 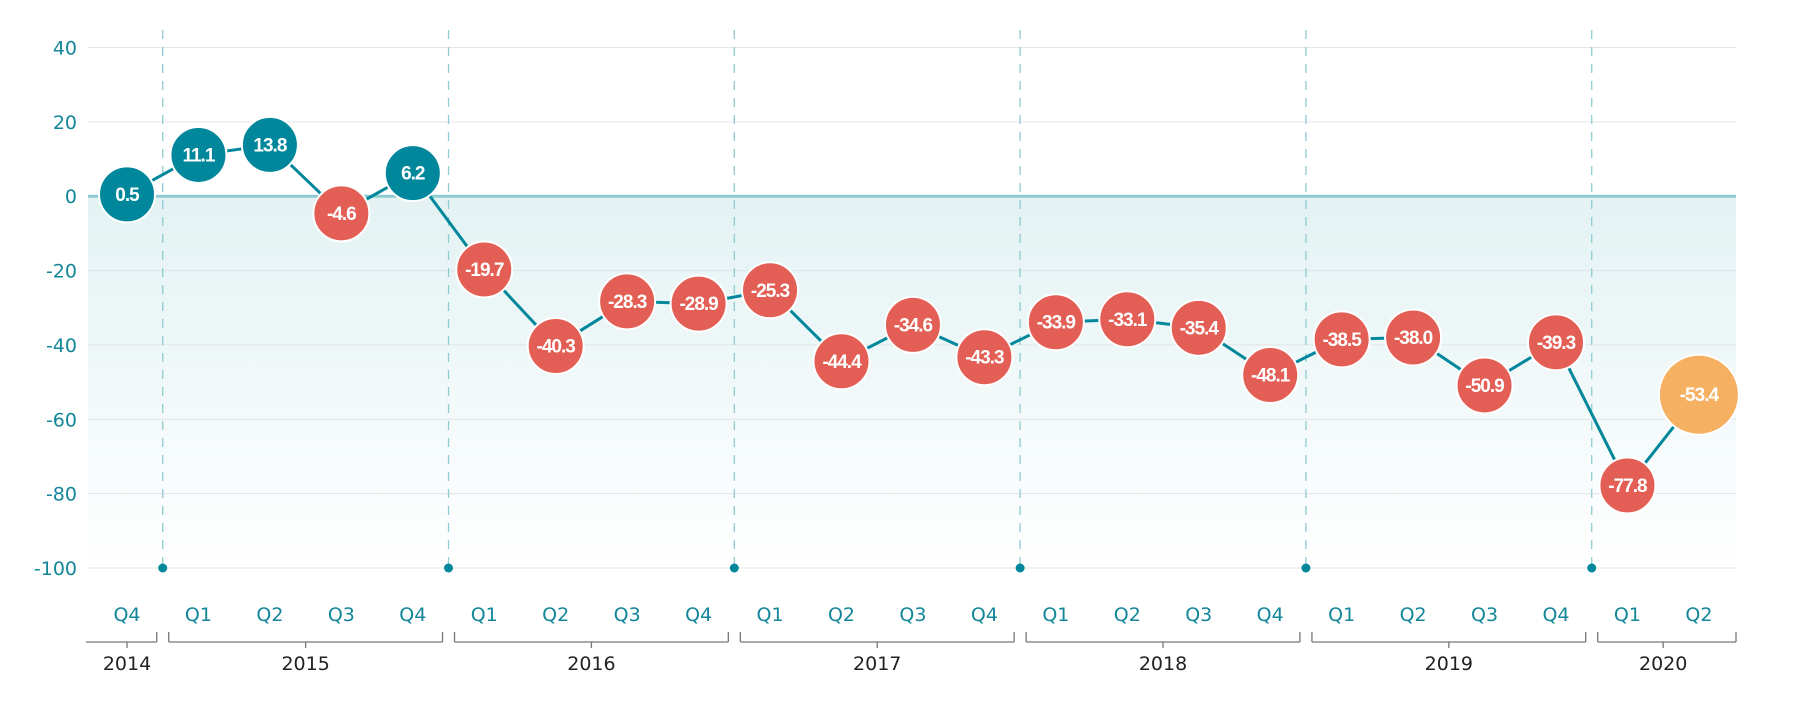 I want to click on y-tick-label: -80, so click(x=61, y=495).